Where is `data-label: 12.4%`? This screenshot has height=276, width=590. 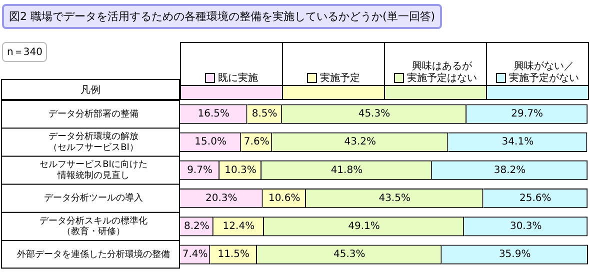
data-label: 12.4% is located at coordinates (238, 226).